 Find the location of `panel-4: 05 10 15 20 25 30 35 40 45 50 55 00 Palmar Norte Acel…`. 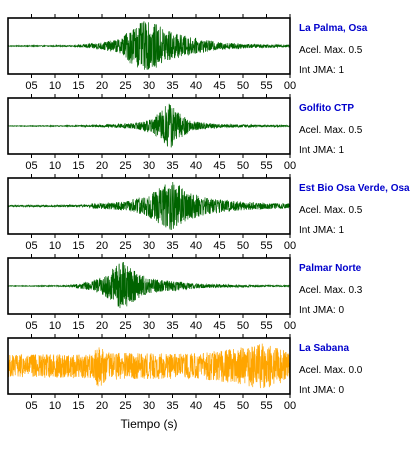

panel-4: 05 10 15 20 25 30 35 40 45 50 55 00 Palmar Norte Acel… is located at coordinates (185, 293).